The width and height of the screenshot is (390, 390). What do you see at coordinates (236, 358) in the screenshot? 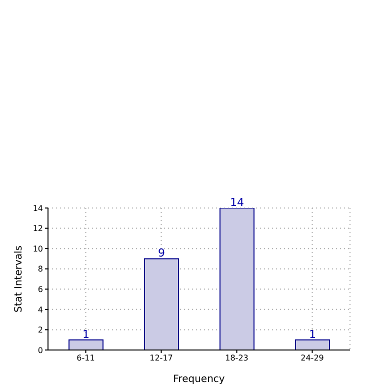
I see `x-tick-label: 18-23` at bounding box center [236, 358].